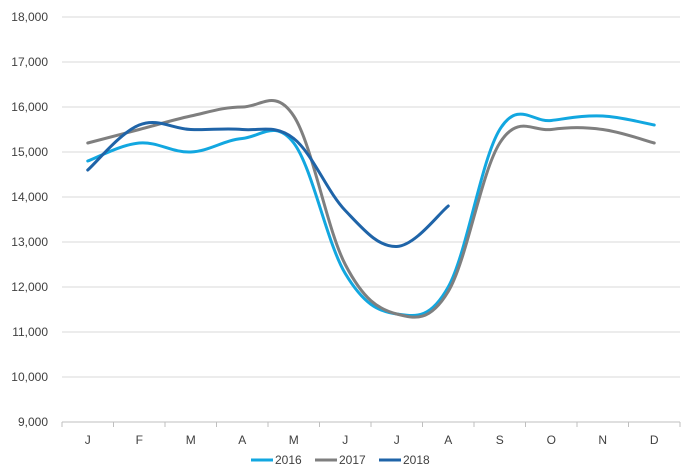 This screenshot has height=470, width=694. What do you see at coordinates (33, 422) in the screenshot?
I see `y-tick-label: 9,000` at bounding box center [33, 422].